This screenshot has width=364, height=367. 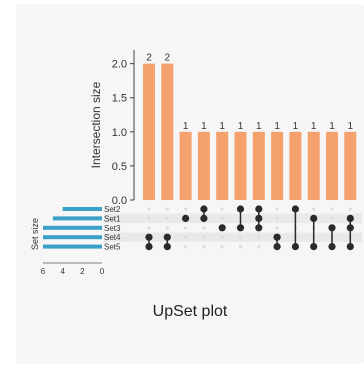 I want to click on y-tick-label: 1.5, so click(x=119, y=99).